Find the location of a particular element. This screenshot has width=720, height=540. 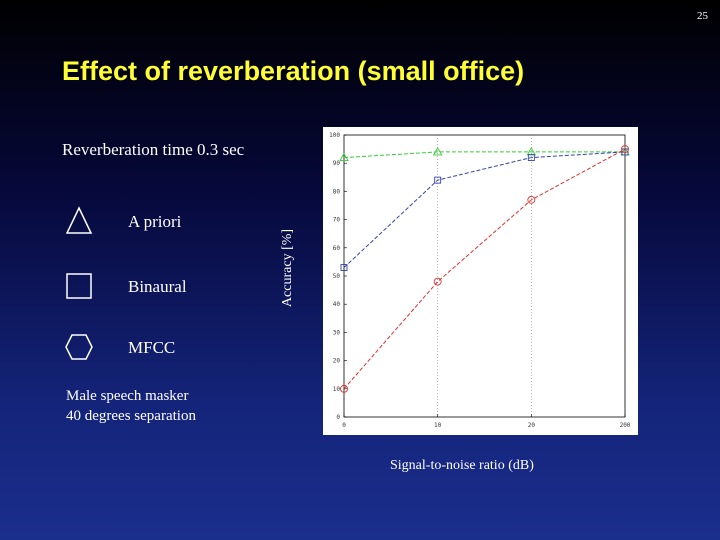

note-line-1: Male speech masker is located at coordinates (127, 396).